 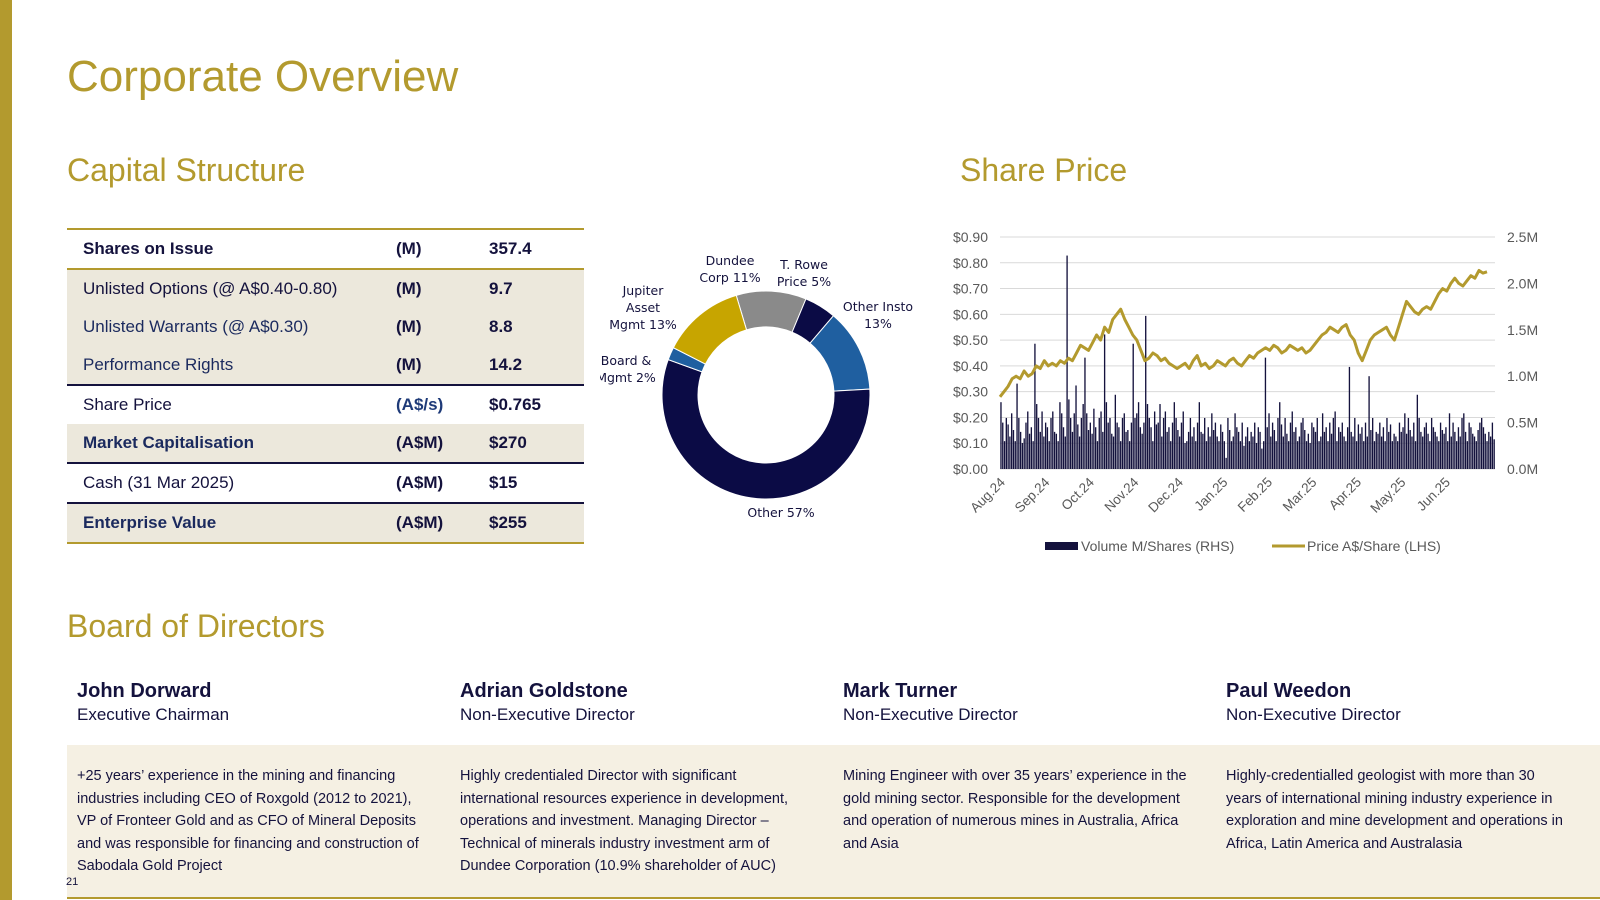 What do you see at coordinates (635, 702) in the screenshot?
I see `director-card: Adrian Goldstone Non-Executive Director` at bounding box center [635, 702].